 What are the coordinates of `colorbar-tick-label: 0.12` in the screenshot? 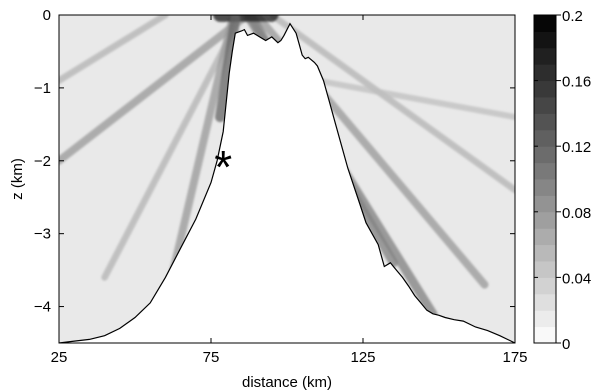 It's located at (576, 147).